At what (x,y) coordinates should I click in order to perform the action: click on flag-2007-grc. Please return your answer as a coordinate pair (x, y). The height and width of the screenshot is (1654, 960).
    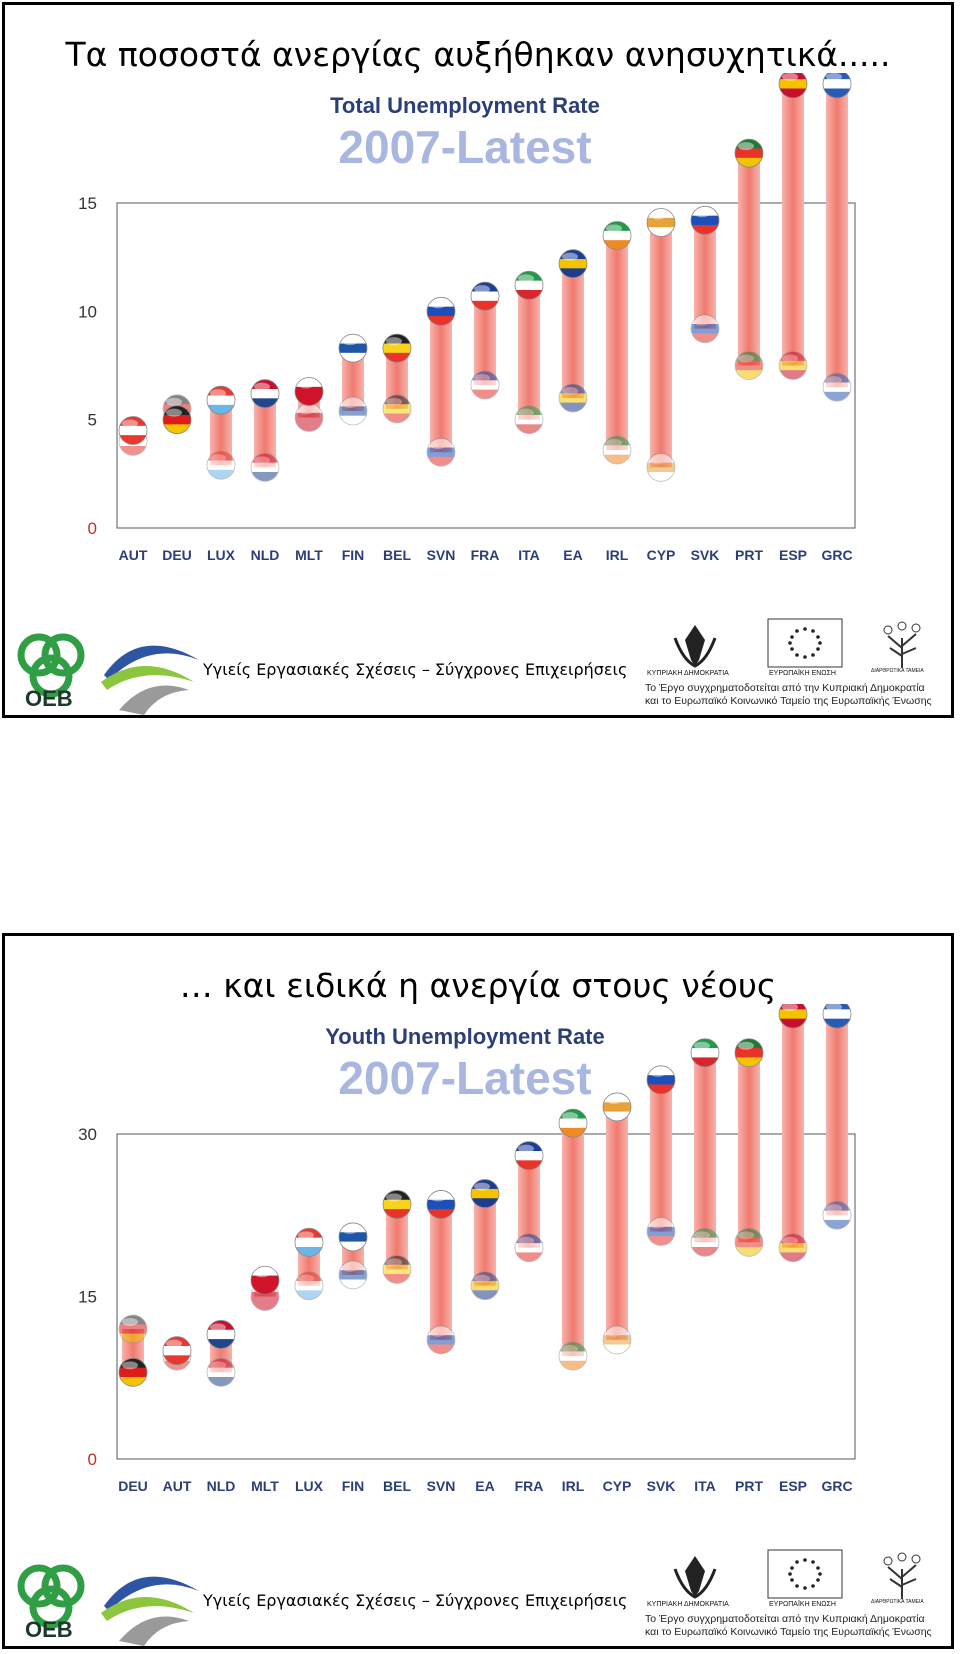
    Looking at the image, I should click on (837, 1215).